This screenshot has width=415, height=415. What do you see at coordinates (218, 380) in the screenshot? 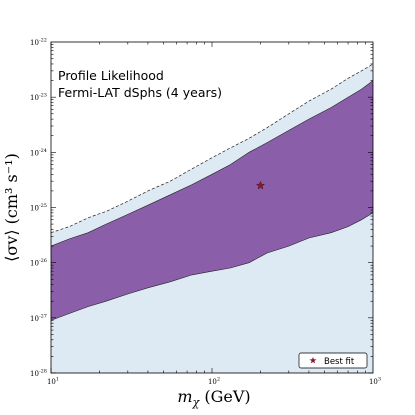
I see `x-tick-label-exponent: 2` at bounding box center [218, 380].